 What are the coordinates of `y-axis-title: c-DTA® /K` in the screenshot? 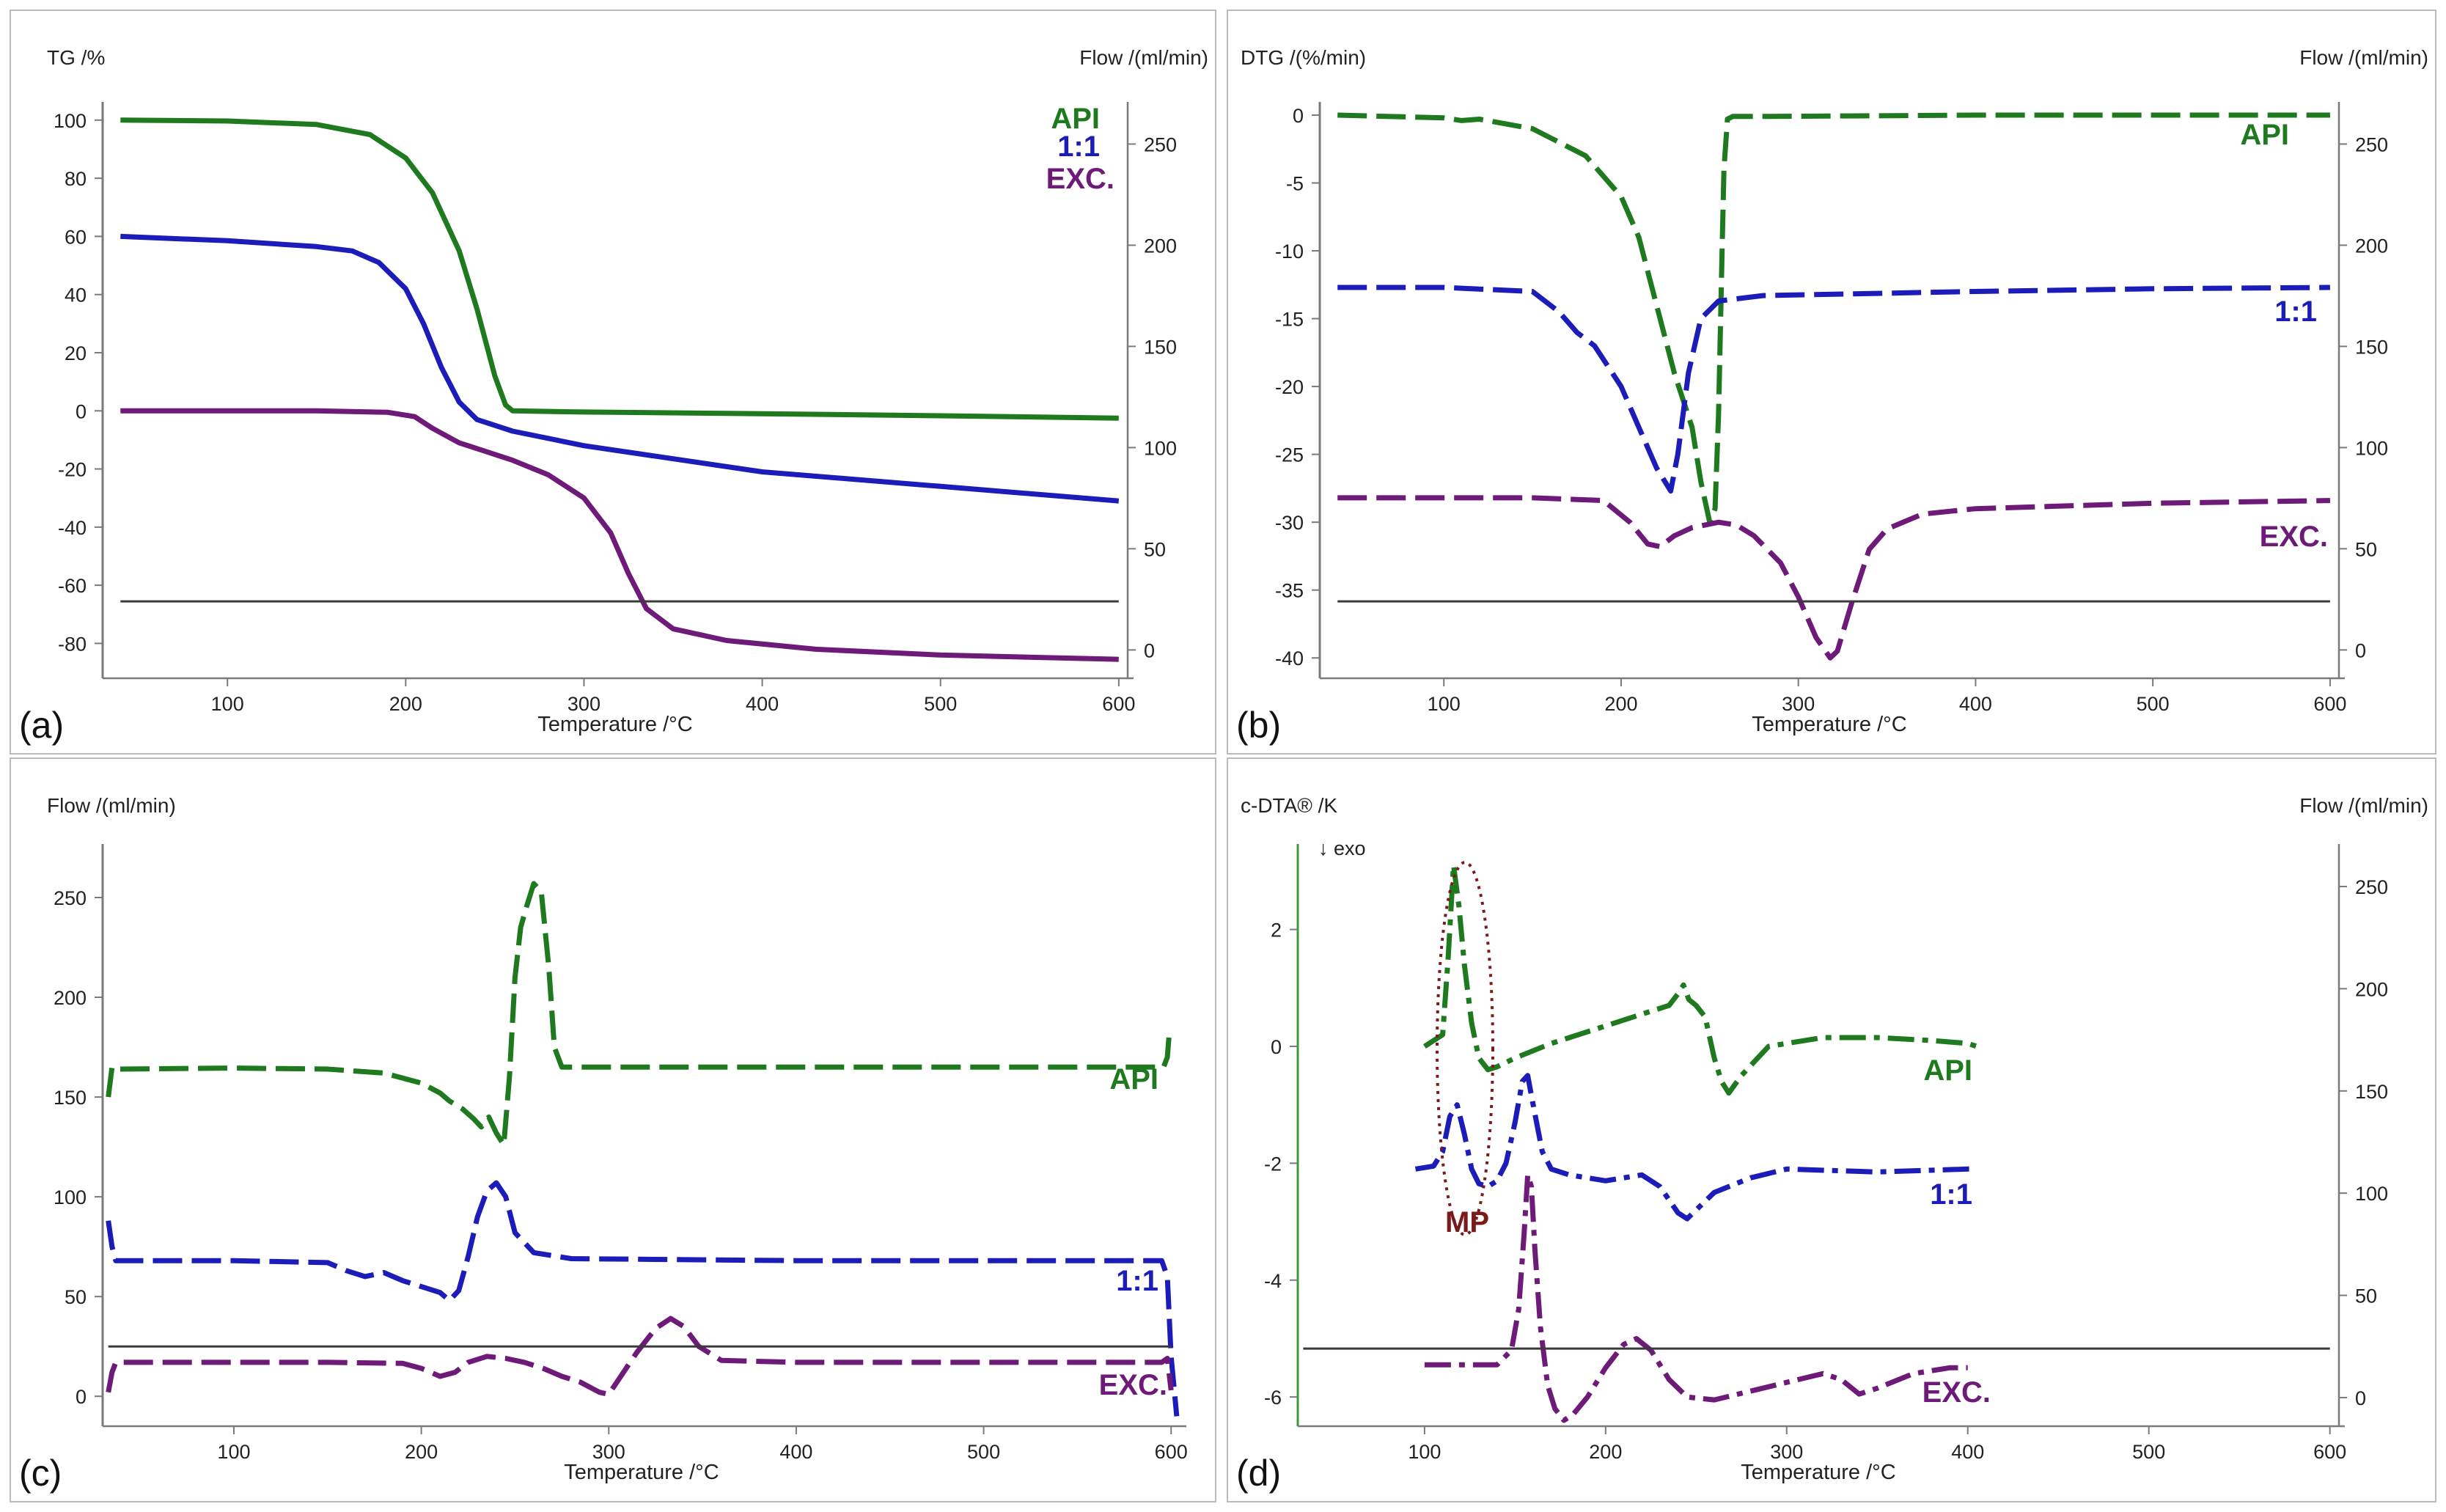 It's located at (1289, 805).